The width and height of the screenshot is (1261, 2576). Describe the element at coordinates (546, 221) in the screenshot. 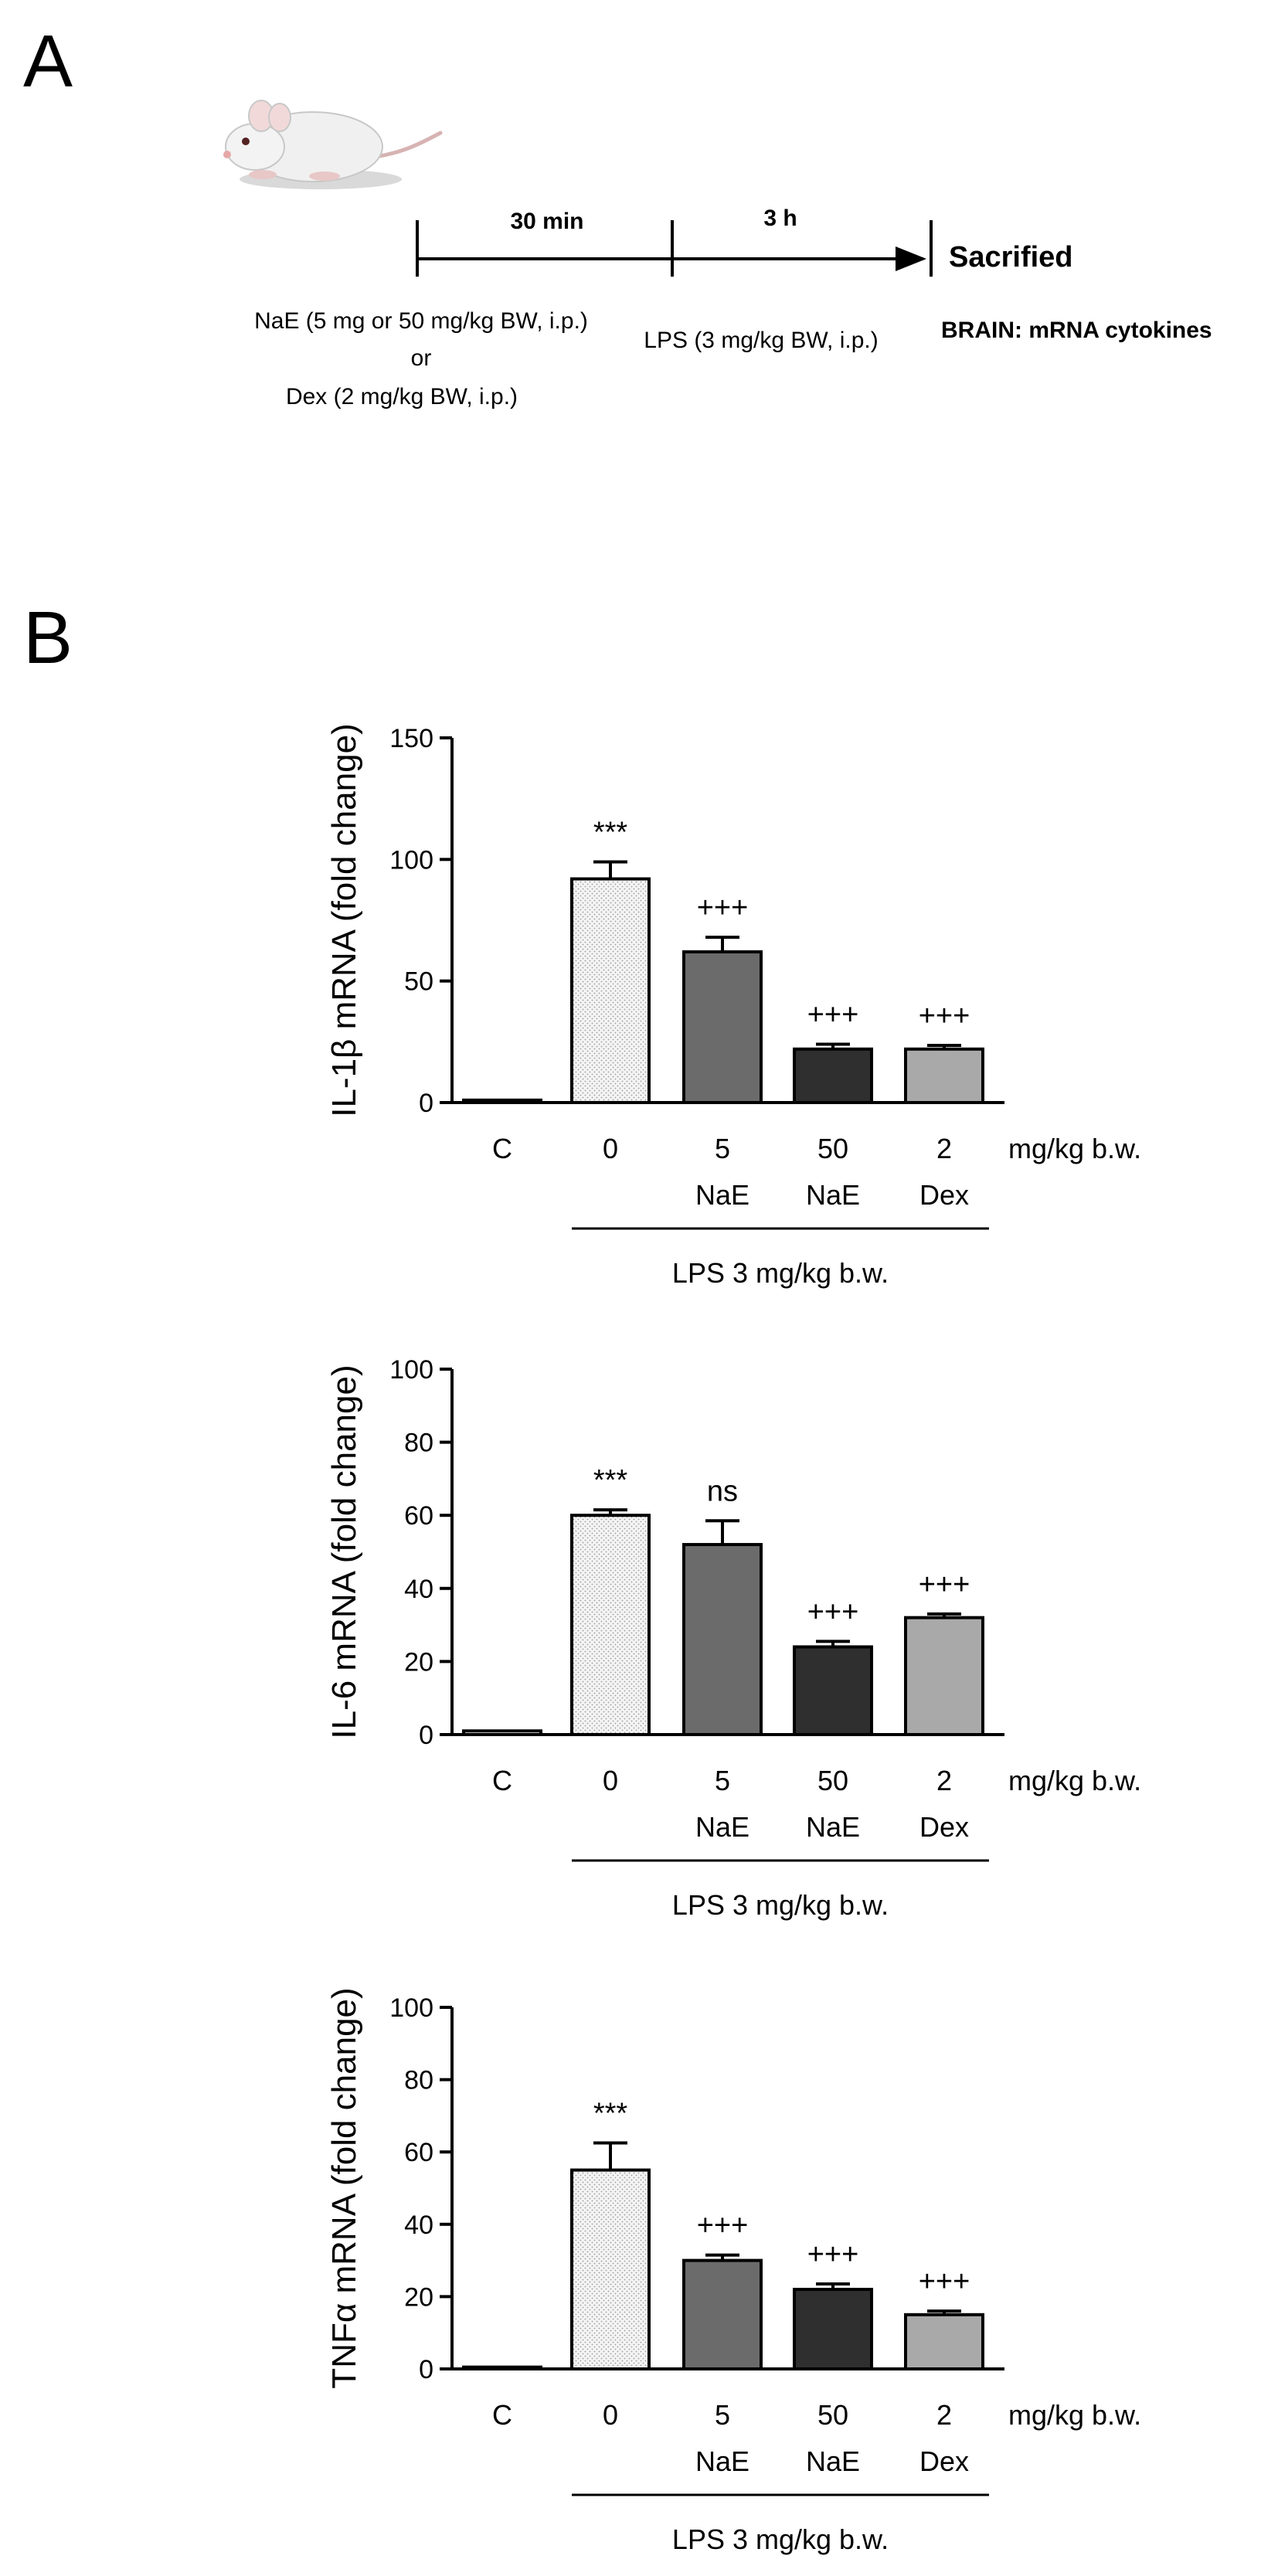

I see `interval-1-label: 30 min` at that location.